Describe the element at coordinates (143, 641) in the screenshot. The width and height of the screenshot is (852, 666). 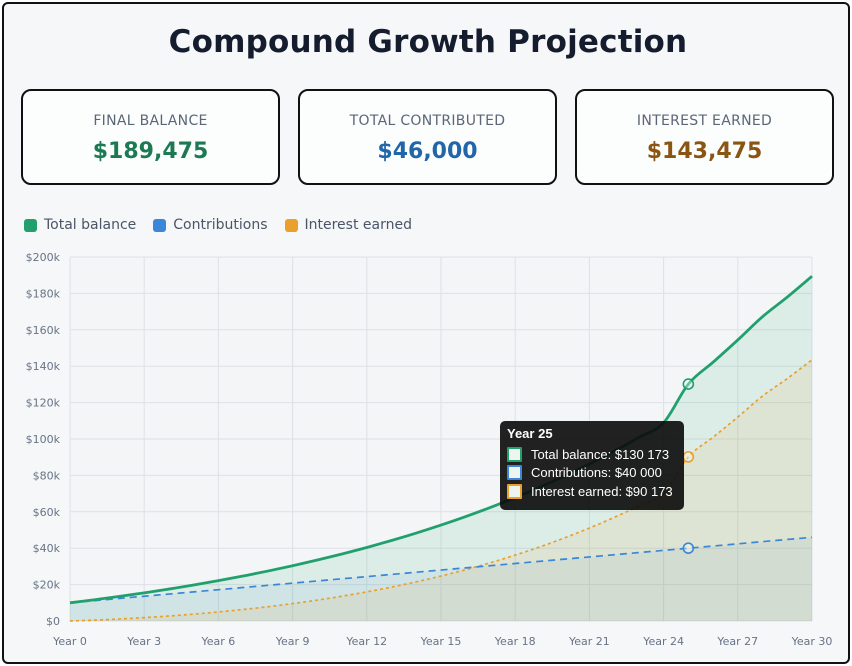
I see `x-tick-label: Year 3` at that location.